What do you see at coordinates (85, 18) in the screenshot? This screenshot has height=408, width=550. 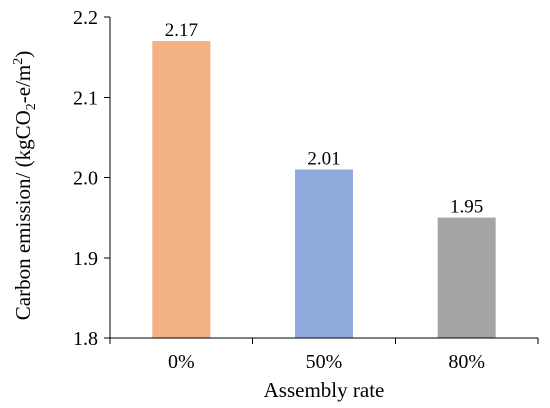 I see `y-tick-label: 2.2` at bounding box center [85, 18].